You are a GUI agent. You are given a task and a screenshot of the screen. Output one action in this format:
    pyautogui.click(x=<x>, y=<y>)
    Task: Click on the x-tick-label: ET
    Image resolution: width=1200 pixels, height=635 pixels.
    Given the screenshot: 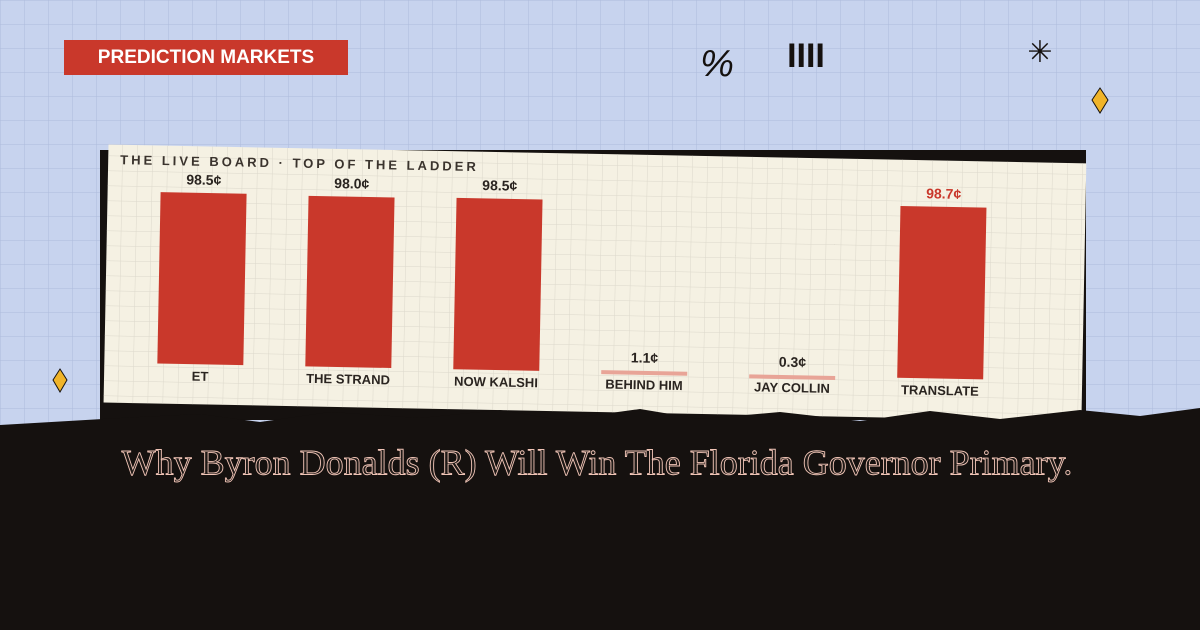 What is the action you would take?
    pyautogui.click(x=200, y=376)
    